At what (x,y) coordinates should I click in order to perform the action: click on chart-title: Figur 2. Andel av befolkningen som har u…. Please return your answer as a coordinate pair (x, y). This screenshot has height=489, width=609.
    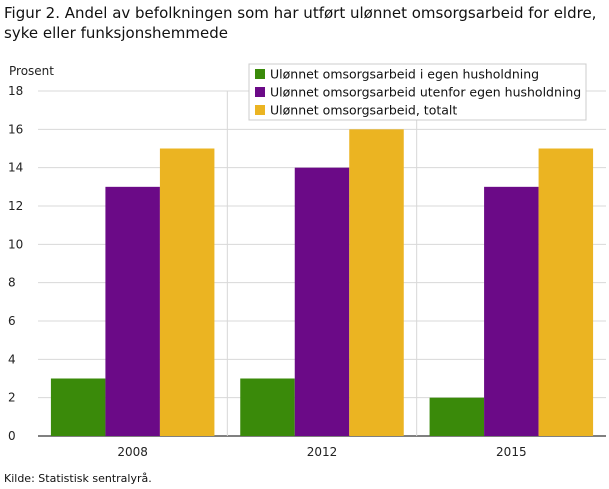
    Looking at the image, I should click on (300, 23).